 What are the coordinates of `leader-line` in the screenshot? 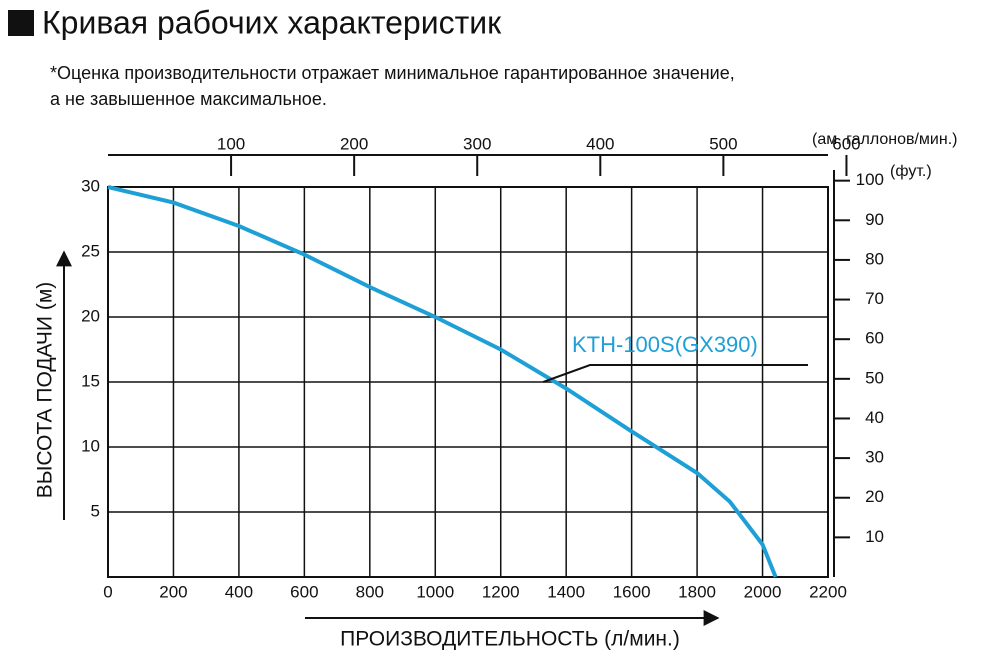 It's located at (675, 373).